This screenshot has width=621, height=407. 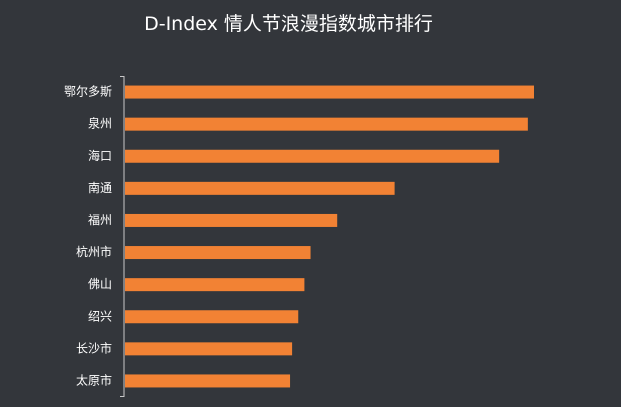 I want to click on y-tick-label: 长沙市, so click(x=94, y=347).